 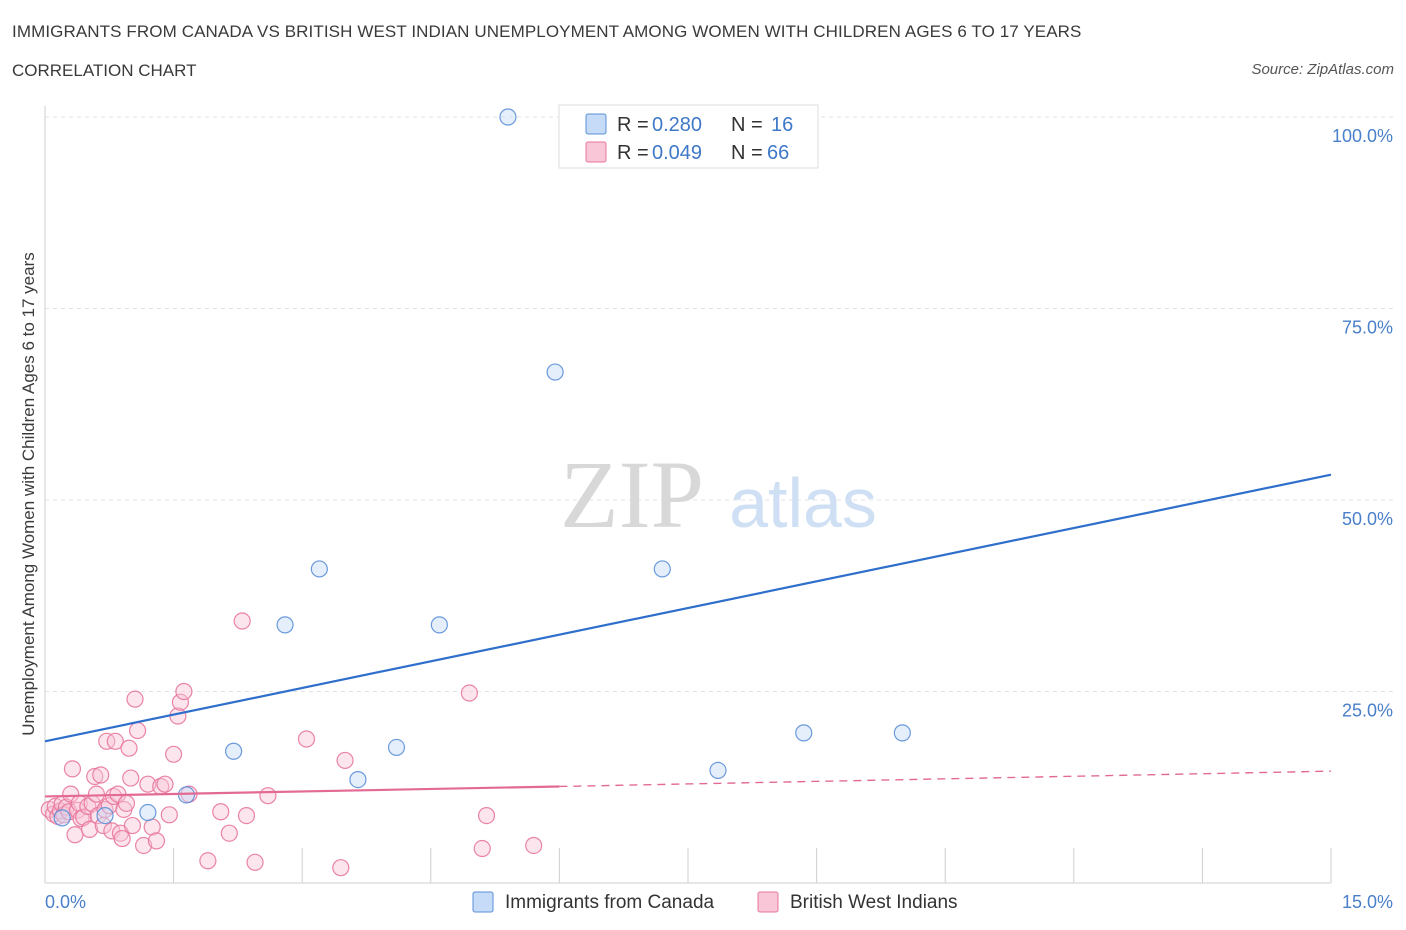 I want to click on y-tick-label: 75.0%, so click(x=1367, y=328).